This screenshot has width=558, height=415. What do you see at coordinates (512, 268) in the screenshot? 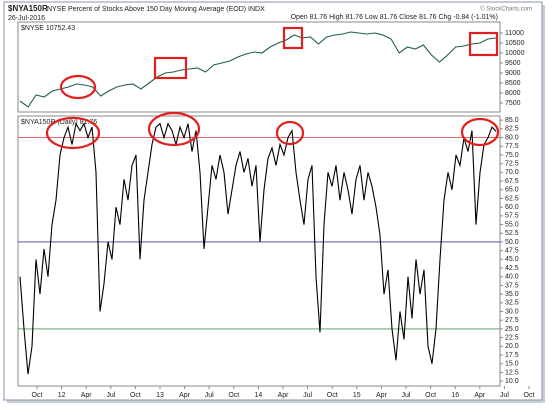
I see `y-tick-label: 42.5` at bounding box center [512, 268].